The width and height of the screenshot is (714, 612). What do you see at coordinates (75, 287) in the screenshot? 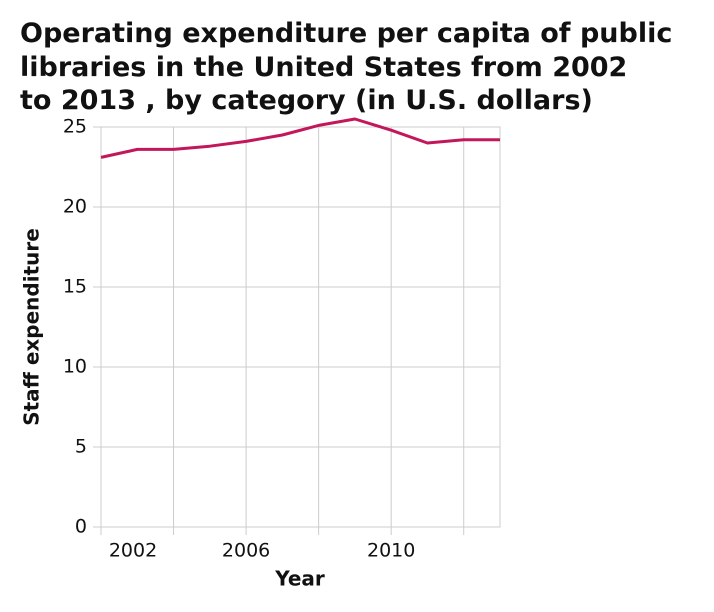
I see `y-tick-label: 15` at bounding box center [75, 287].